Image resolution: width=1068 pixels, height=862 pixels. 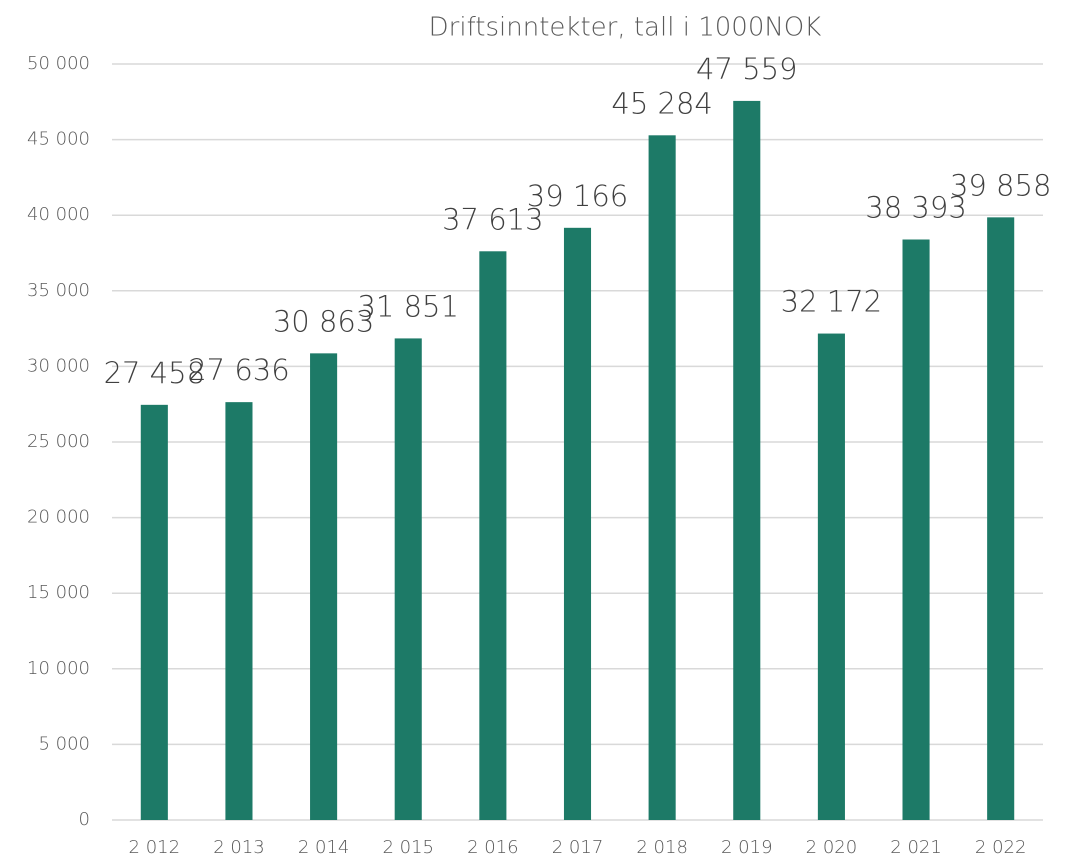 What do you see at coordinates (58, 214) in the screenshot?
I see `y-tick-label: 40 000` at bounding box center [58, 214].